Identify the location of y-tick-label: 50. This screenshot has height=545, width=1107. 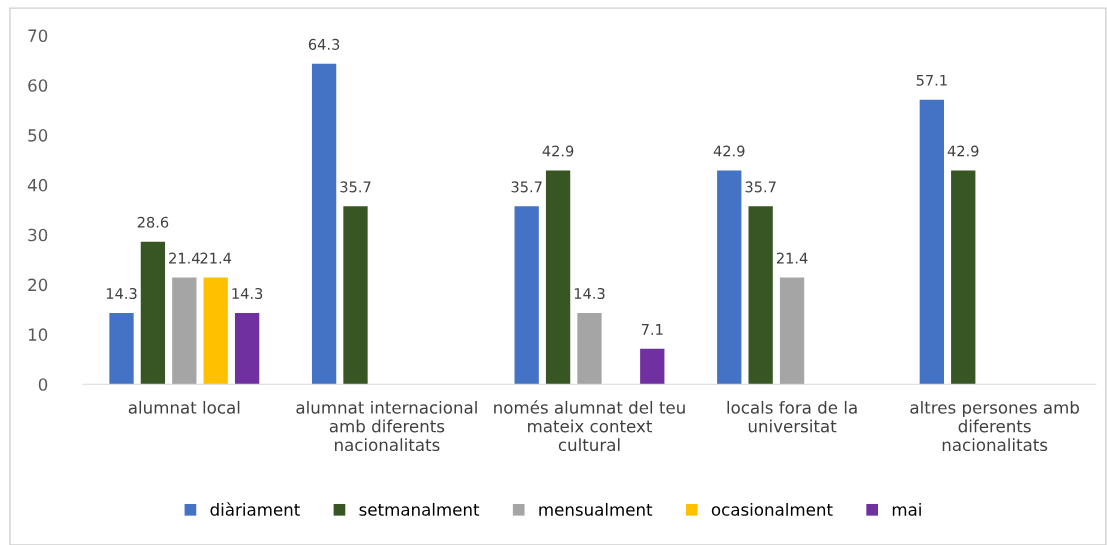
(38, 135).